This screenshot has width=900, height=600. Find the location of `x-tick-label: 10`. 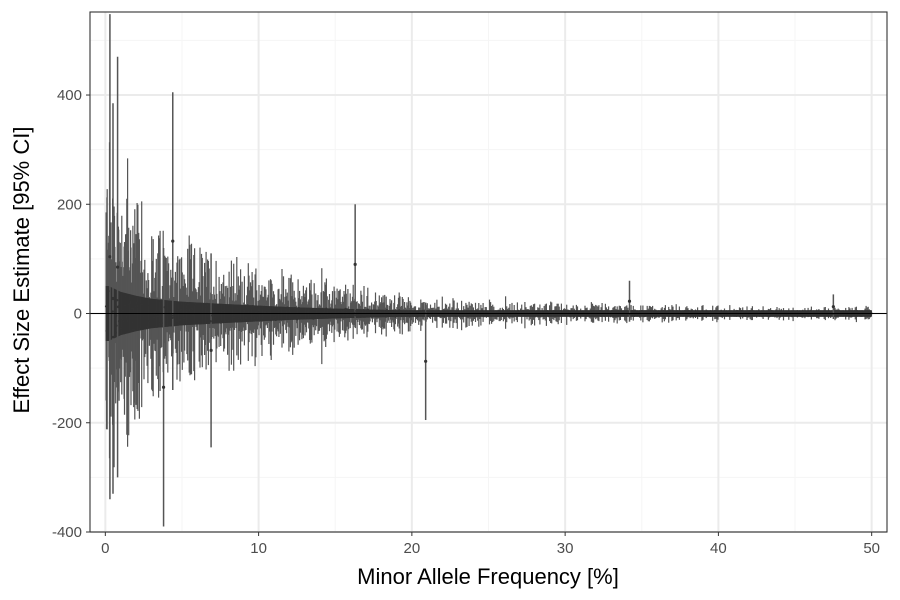

x-tick-label: 10 is located at coordinates (258, 548).